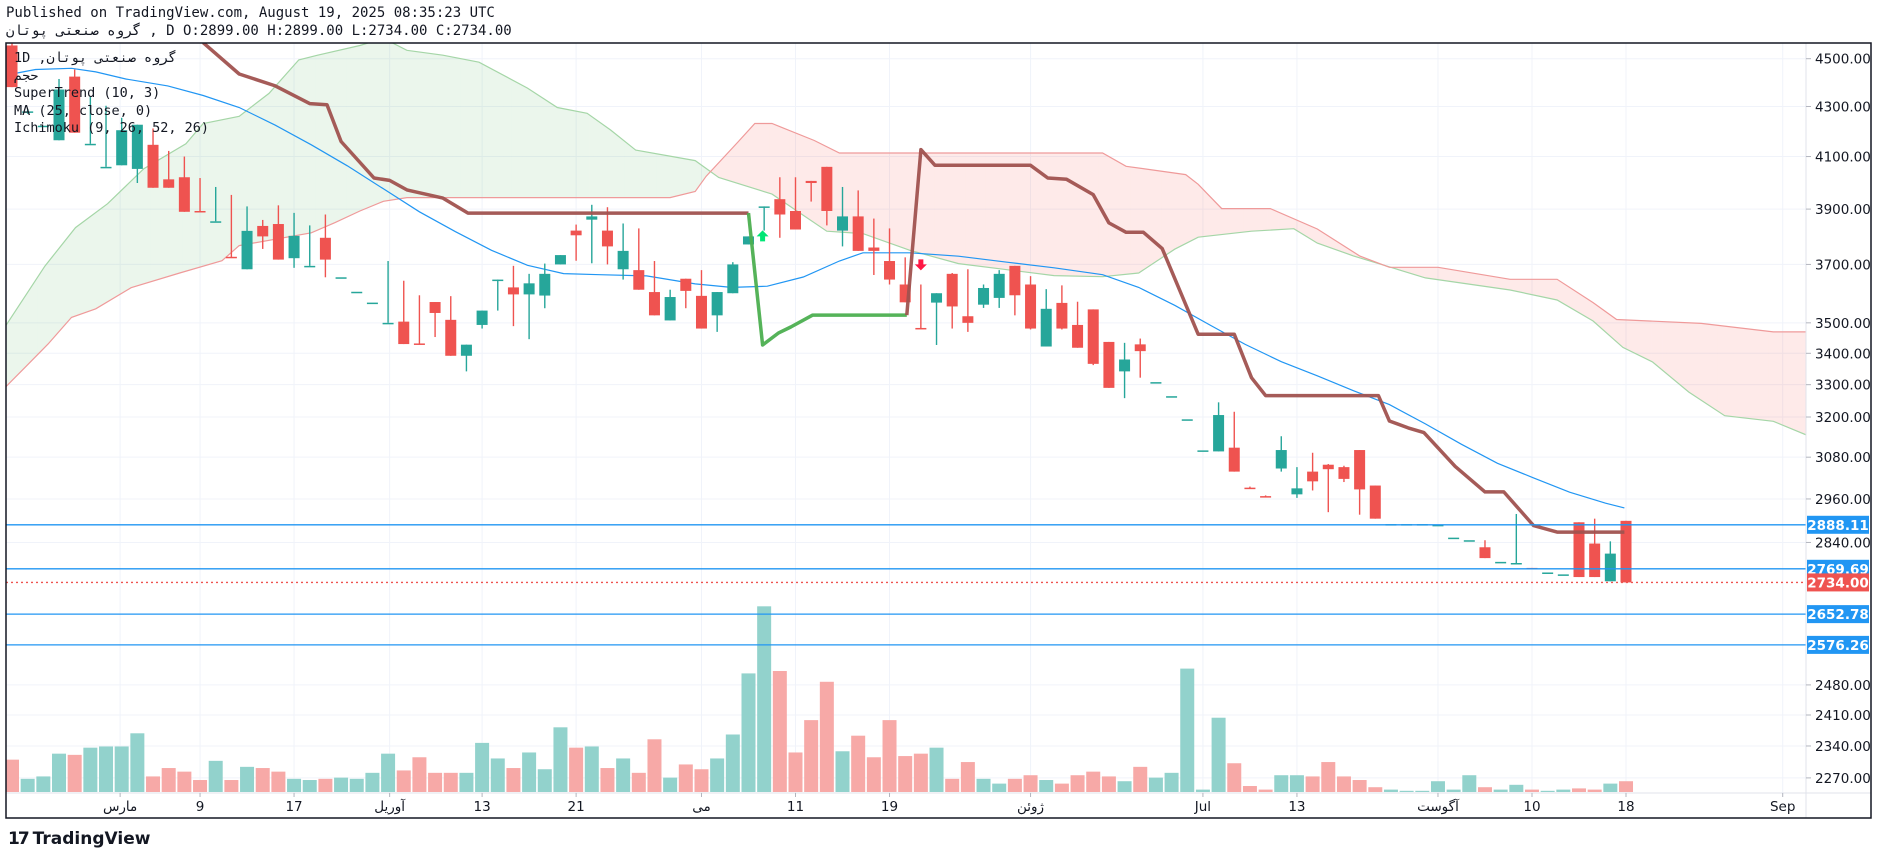 The height and width of the screenshot is (858, 1878). I want to click on legend-symbol: 1D ,گروه صنعتی پوتان, so click(95, 58).